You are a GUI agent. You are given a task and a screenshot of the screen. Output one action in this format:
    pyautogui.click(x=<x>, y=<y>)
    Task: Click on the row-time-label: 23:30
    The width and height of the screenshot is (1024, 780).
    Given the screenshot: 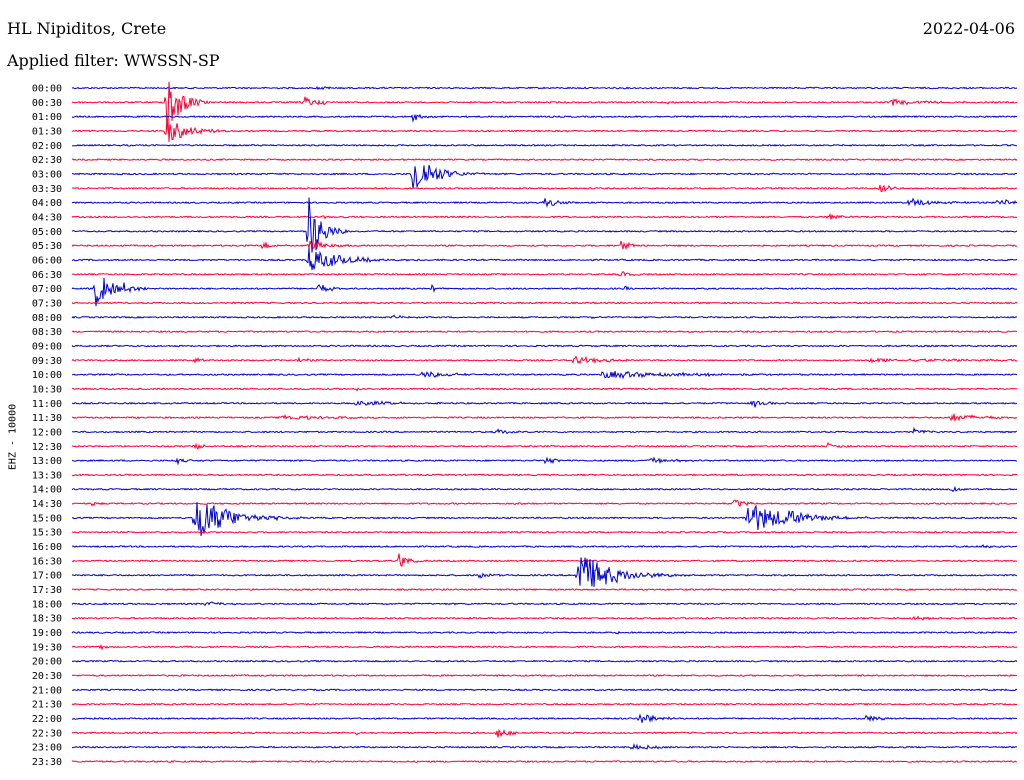 What is the action you would take?
    pyautogui.click(x=47, y=762)
    